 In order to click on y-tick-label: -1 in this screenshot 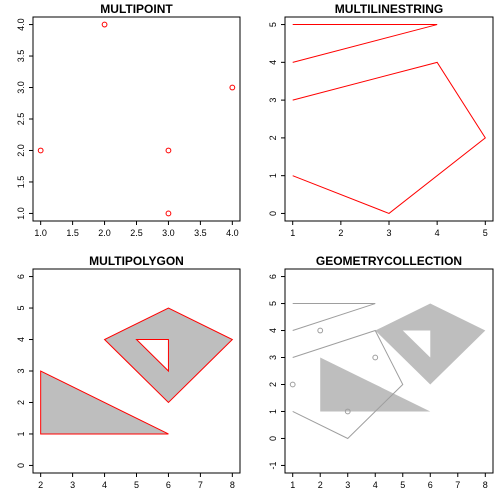, I will do `click(273, 465)`.